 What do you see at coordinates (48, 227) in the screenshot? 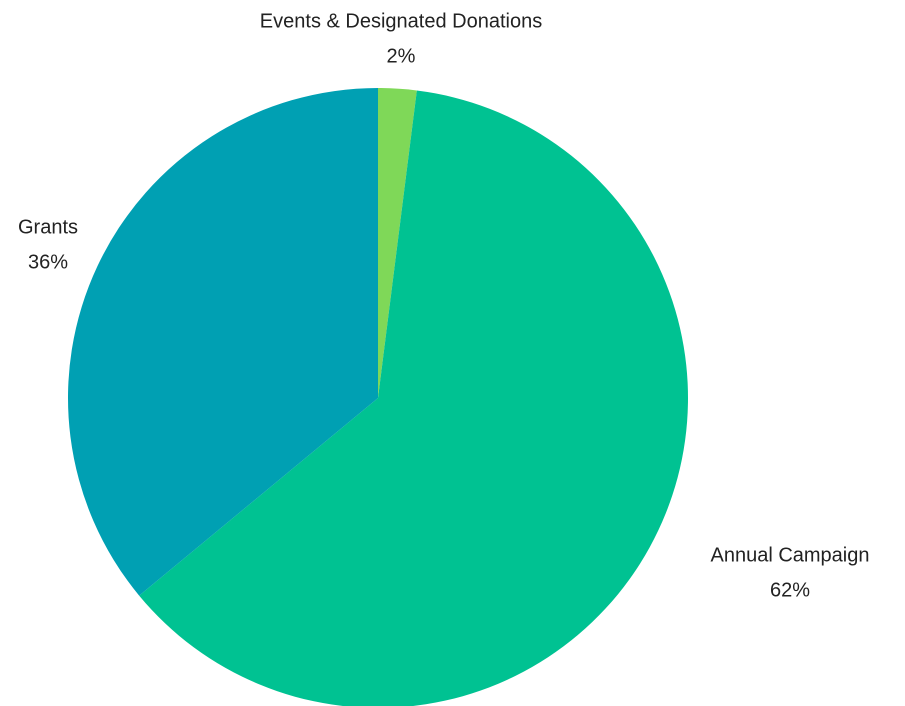
I see `slice-name-label: Grants` at bounding box center [48, 227].